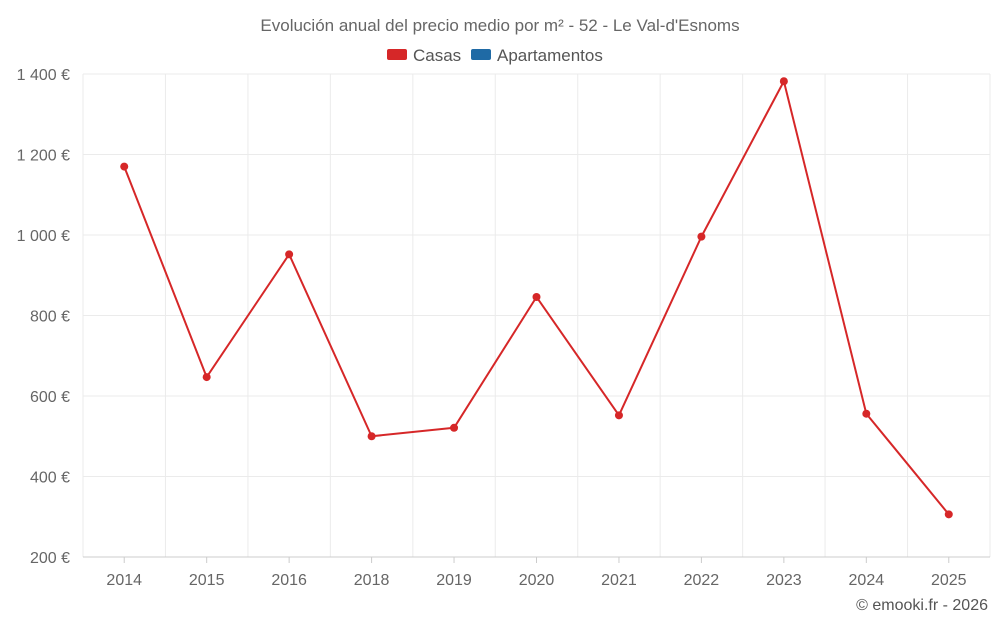 The image size is (1000, 625). I want to click on x-tick-label: 2022, so click(702, 580).